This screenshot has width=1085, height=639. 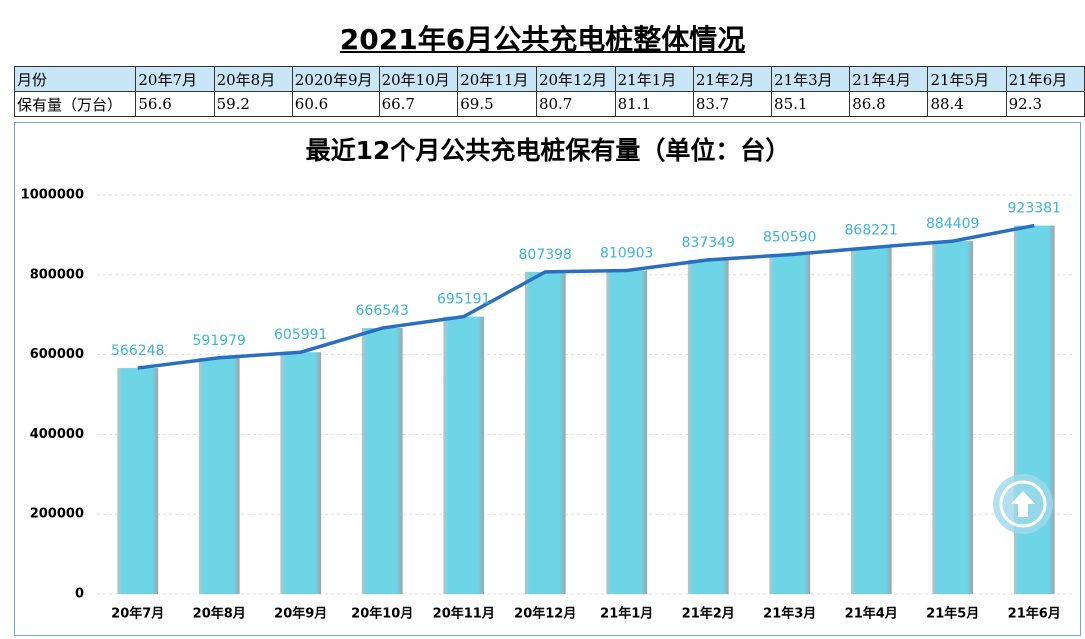 I want to click on x-tick-label: 20年7月, so click(x=137, y=614).